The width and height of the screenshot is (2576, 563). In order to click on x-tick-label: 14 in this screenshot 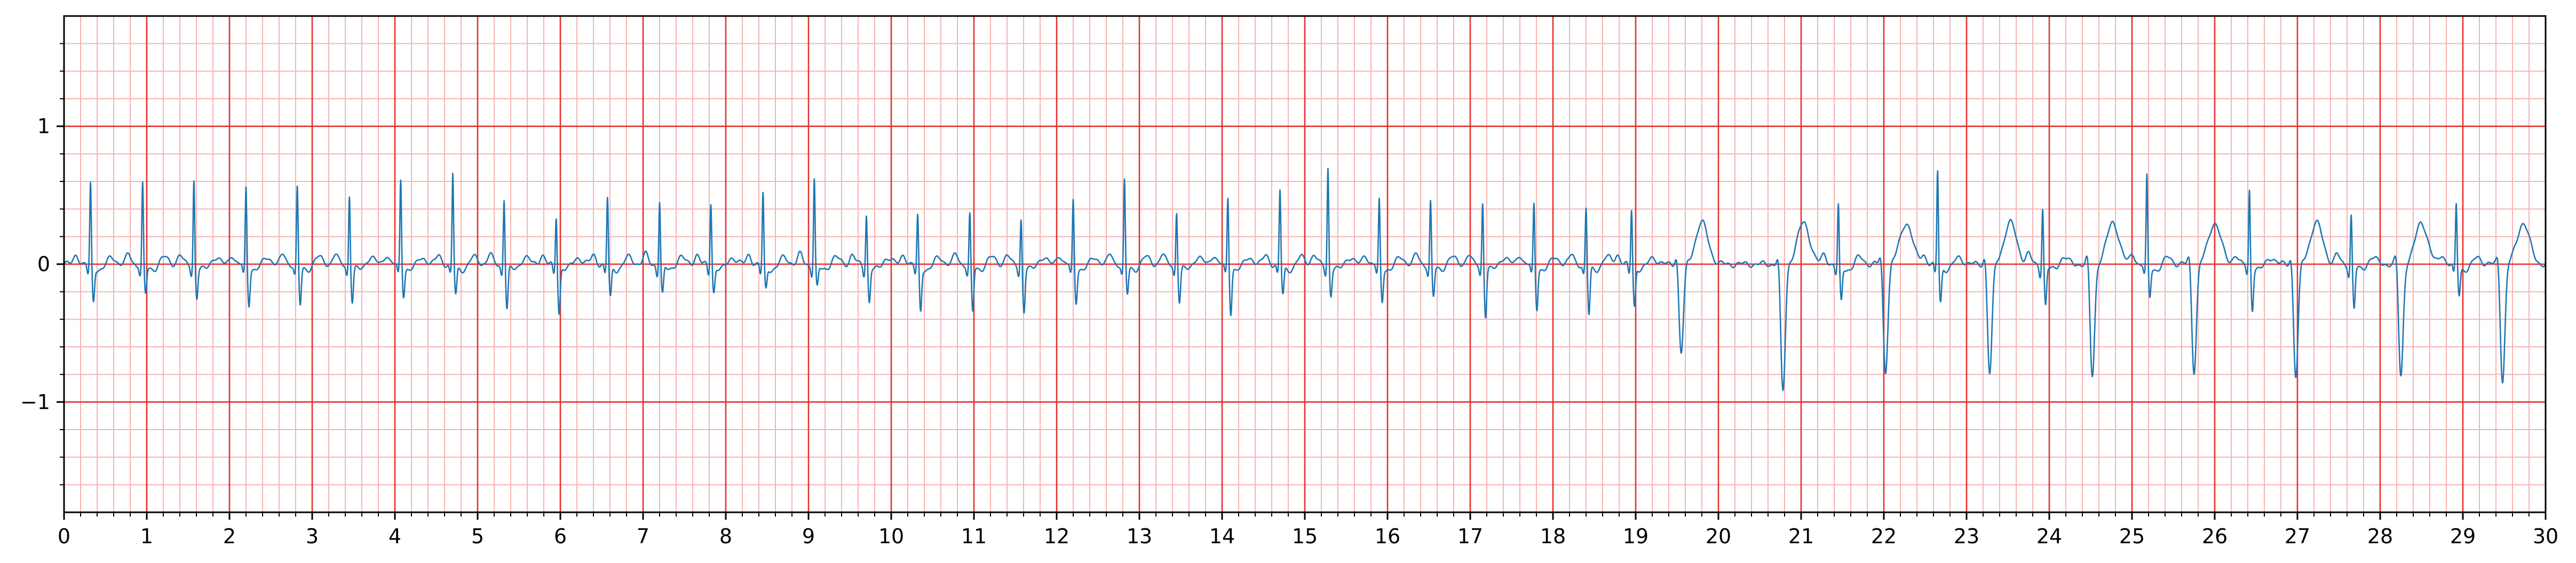, I will do `click(1222, 536)`.